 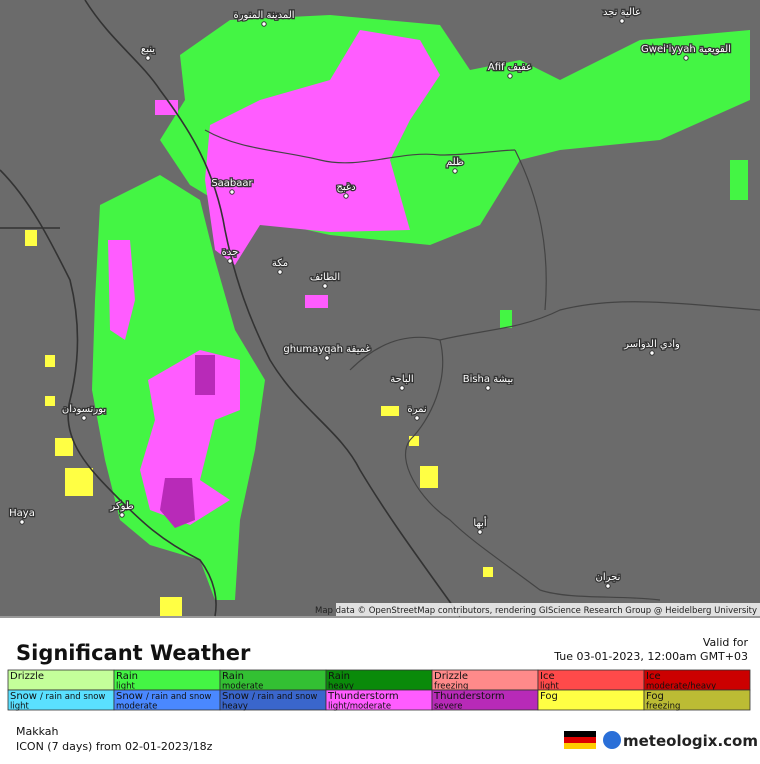 What do you see at coordinates (681, 687) in the screenshot?
I see `legend-sub: moderate/heavy` at bounding box center [681, 687].